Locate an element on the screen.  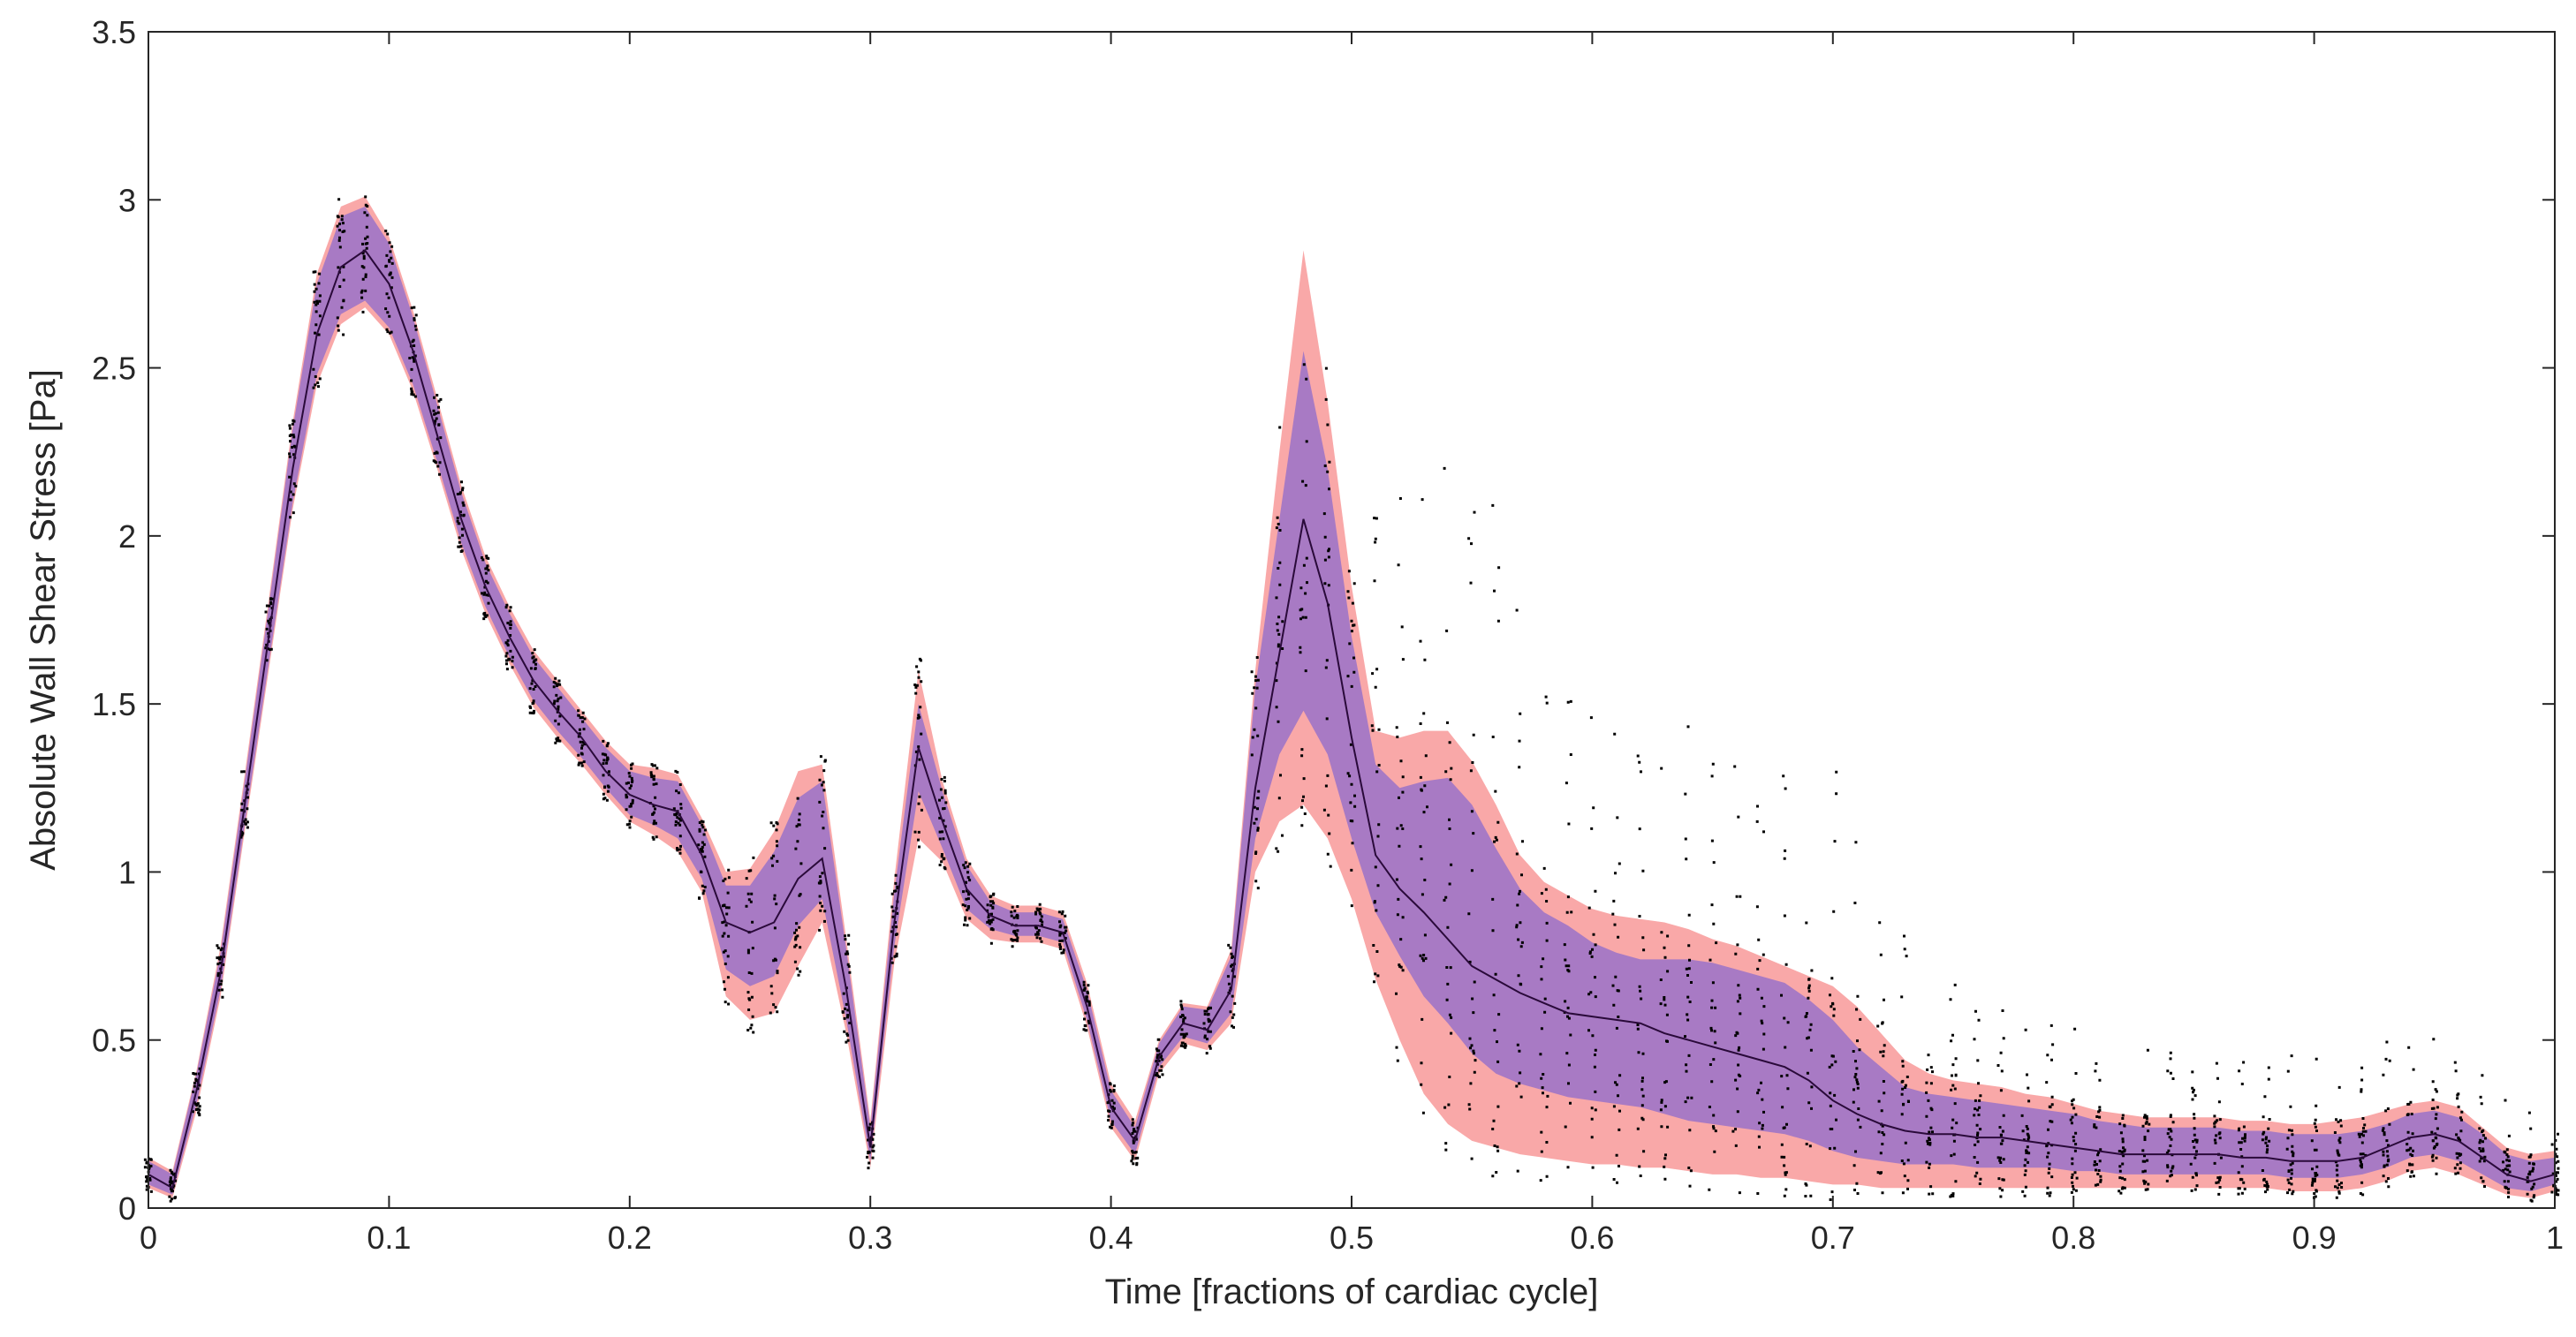
y-axis-label: Absolute Wall Shear Stress [Pa] is located at coordinates (44, 620).